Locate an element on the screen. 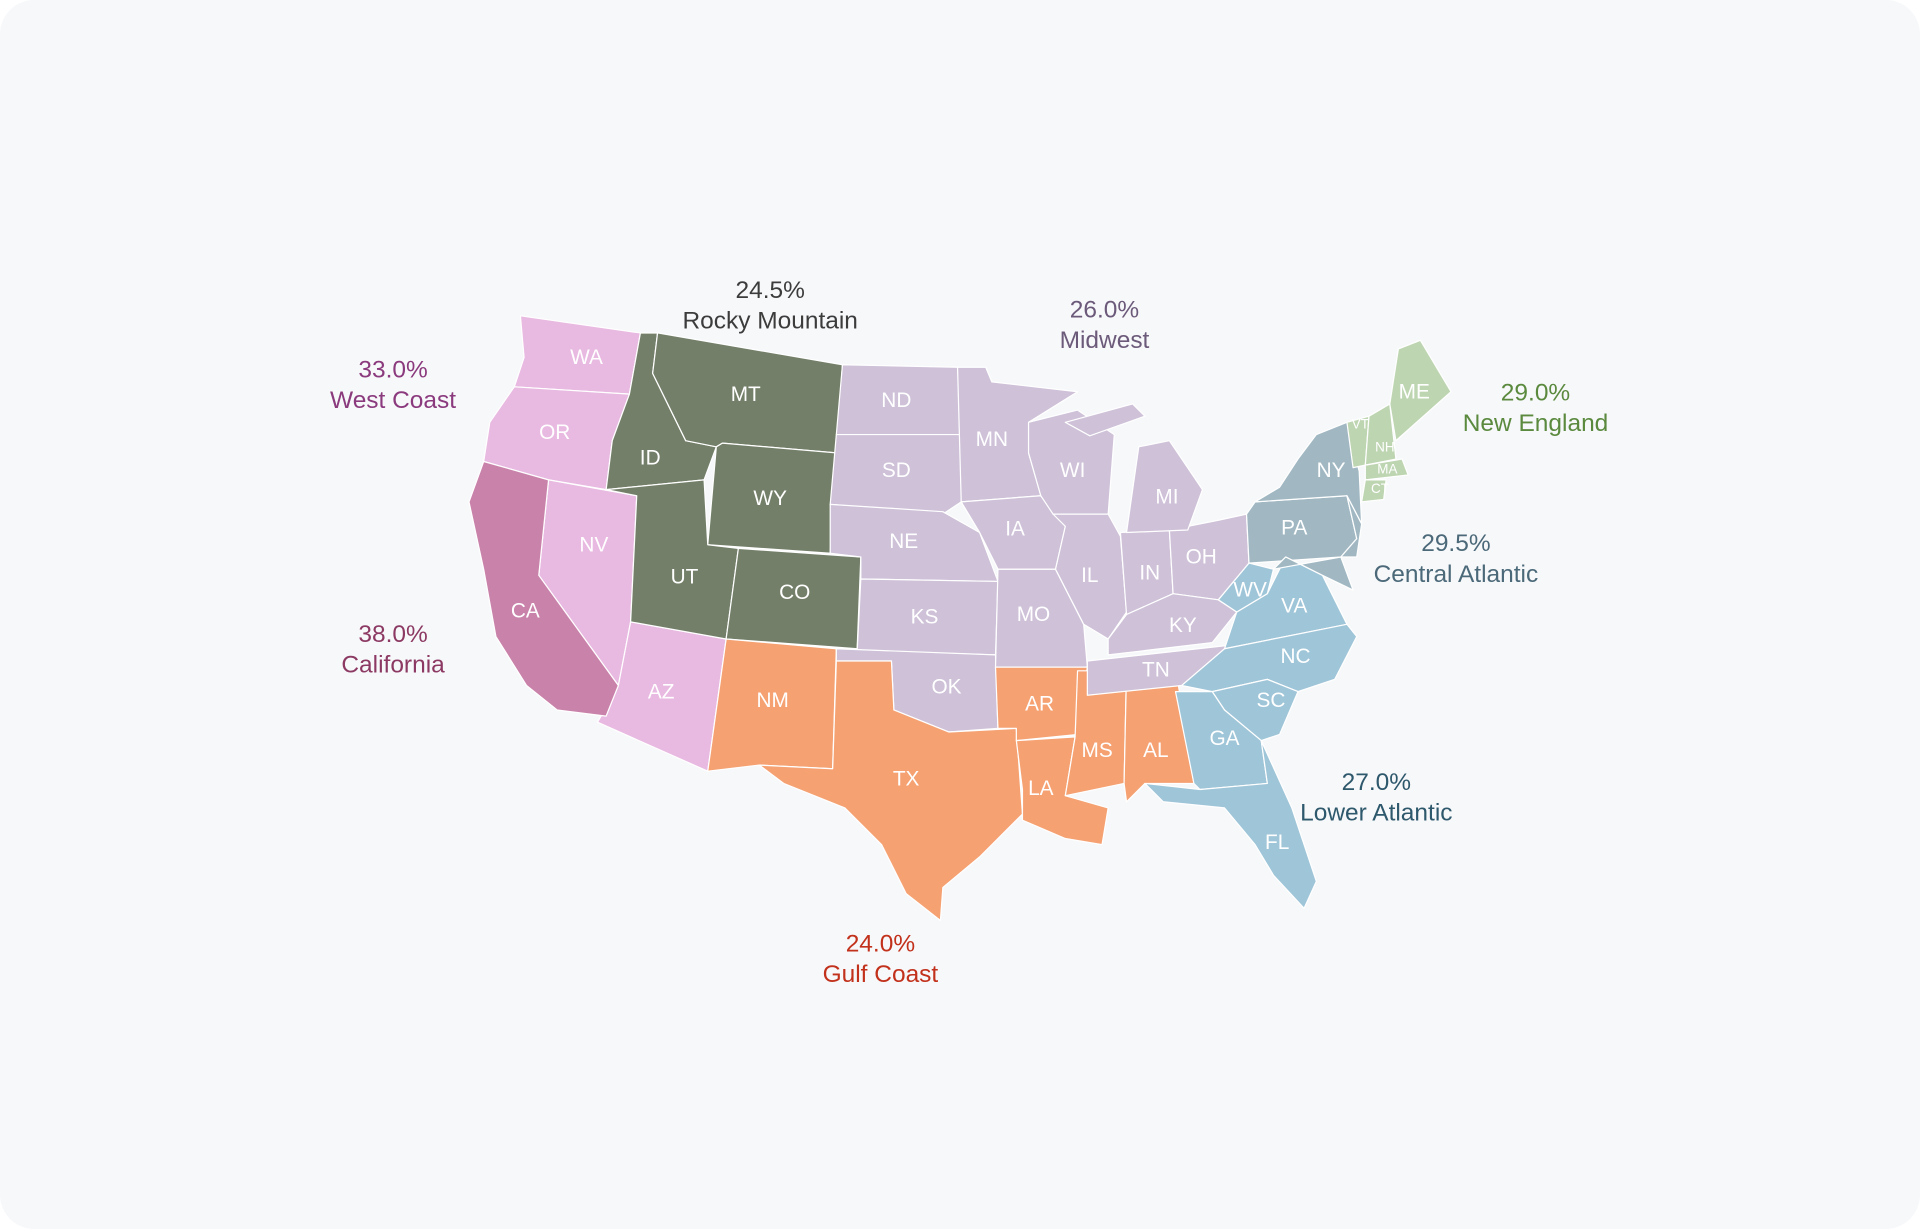 The height and width of the screenshot is (1229, 1920). region-value: 29.0% is located at coordinates (1535, 393).